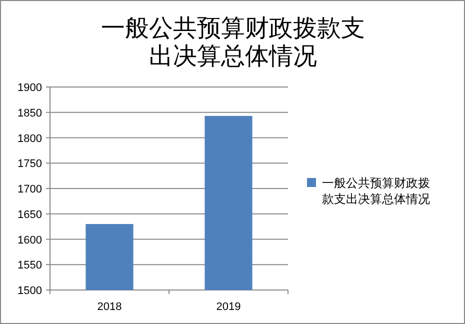 This screenshot has height=324, width=465. I want to click on y-tick-label: 1650, so click(30, 214).